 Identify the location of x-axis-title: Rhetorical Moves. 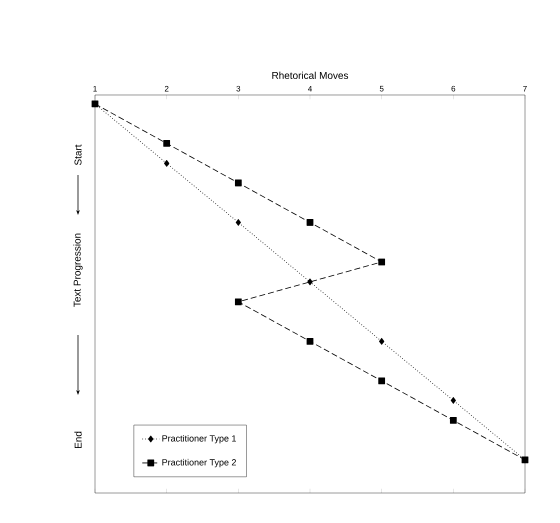
(310, 75).